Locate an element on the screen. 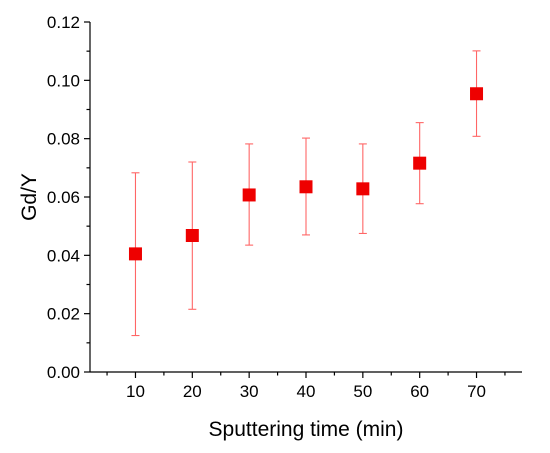 The width and height of the screenshot is (550, 453). x-tick-label: 10 is located at coordinates (135, 391).